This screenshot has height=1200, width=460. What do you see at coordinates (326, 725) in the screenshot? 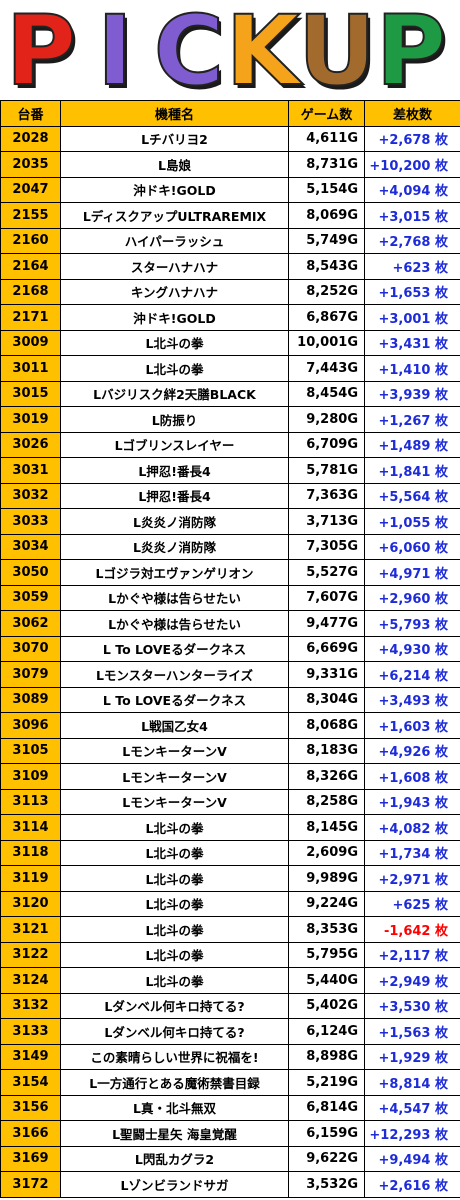
I see `game-count-cell: 8,068G` at bounding box center [326, 725].